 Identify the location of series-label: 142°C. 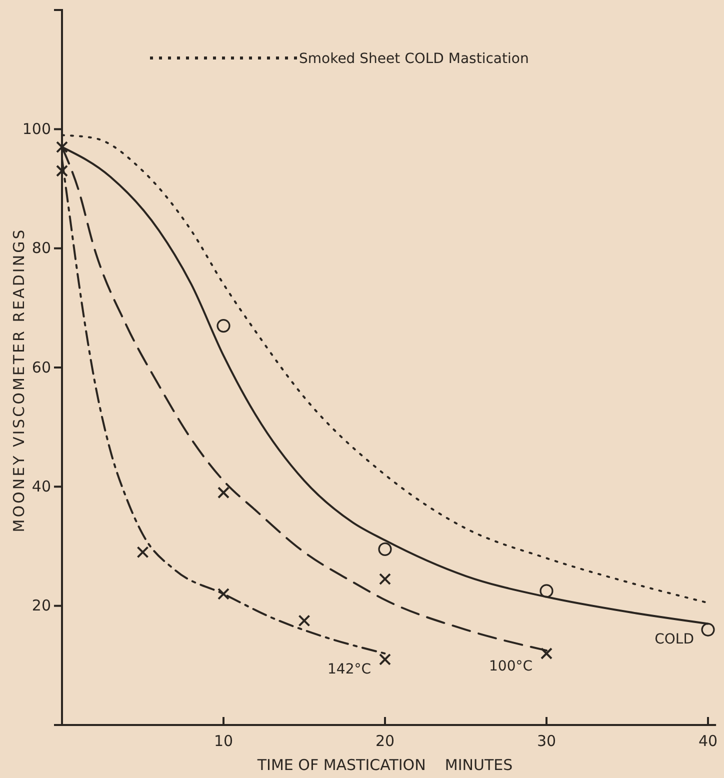
(350, 670).